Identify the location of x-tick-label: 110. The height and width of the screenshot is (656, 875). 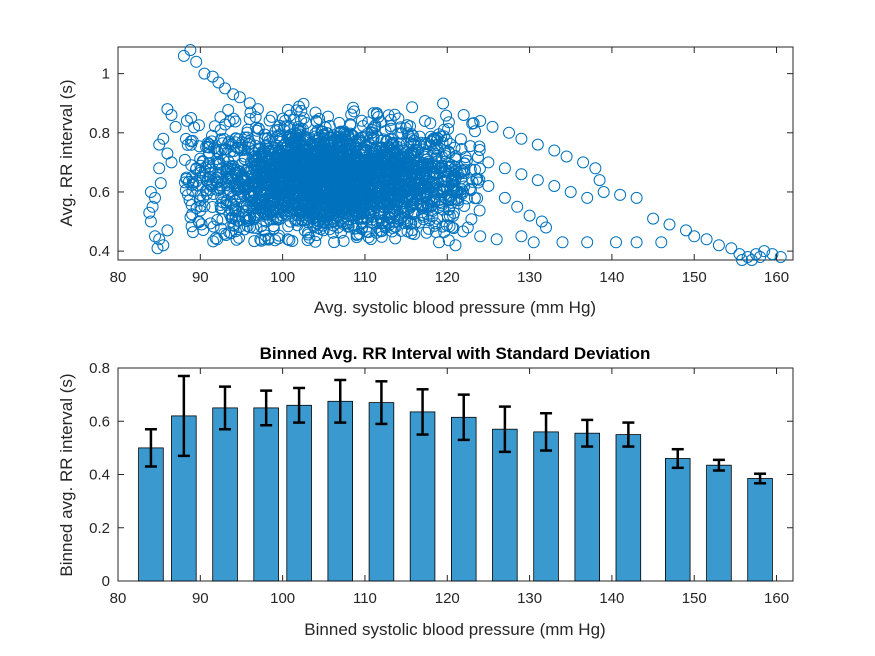
(365, 277).